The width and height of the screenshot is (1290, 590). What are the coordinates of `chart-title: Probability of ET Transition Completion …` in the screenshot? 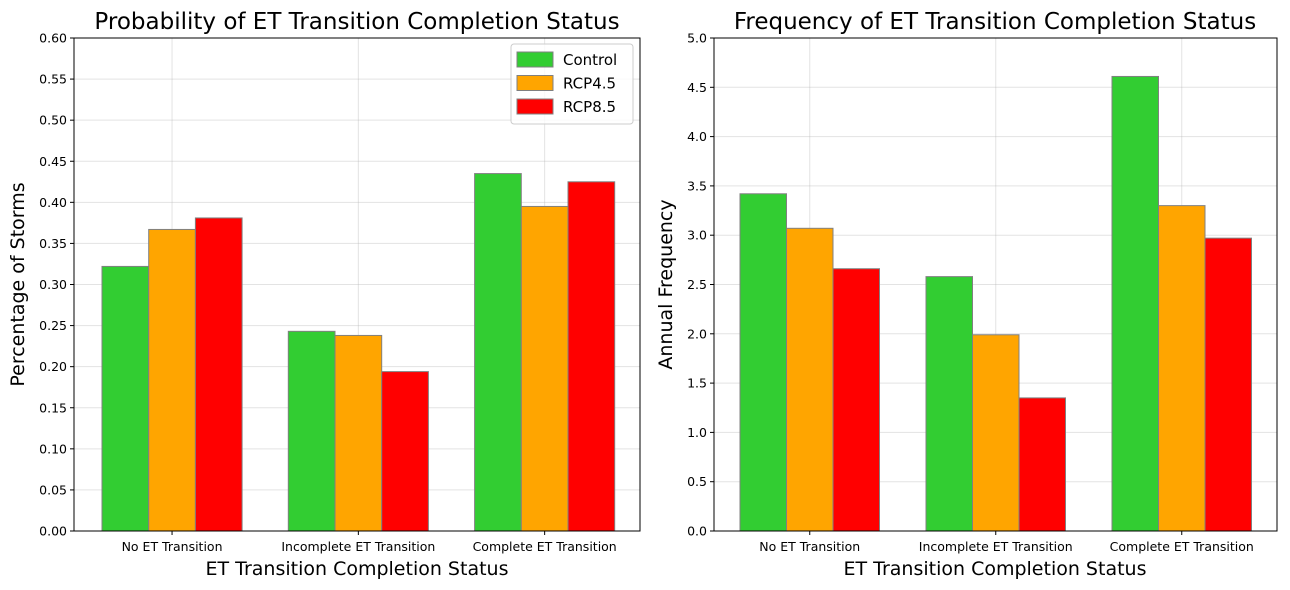 It's located at (356, 22).